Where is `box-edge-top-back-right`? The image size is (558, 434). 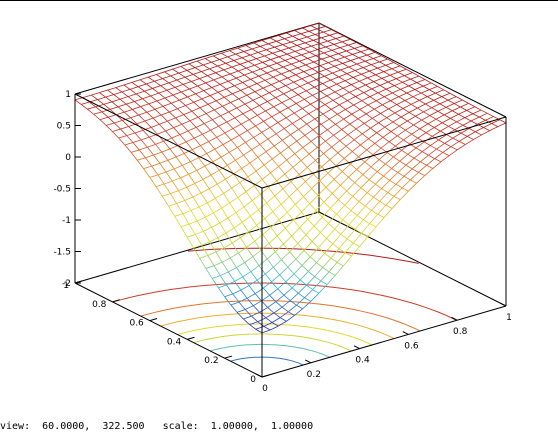
box-edge-top-back-right is located at coordinates (412, 70).